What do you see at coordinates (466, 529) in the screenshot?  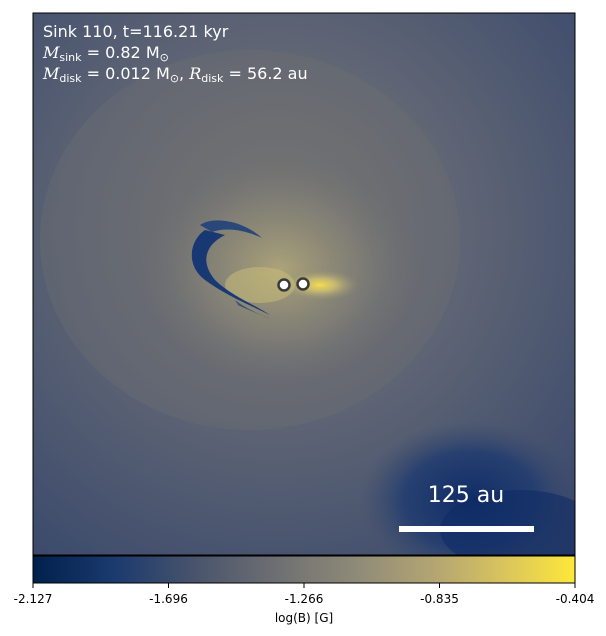 I see `scale-bar` at bounding box center [466, 529].